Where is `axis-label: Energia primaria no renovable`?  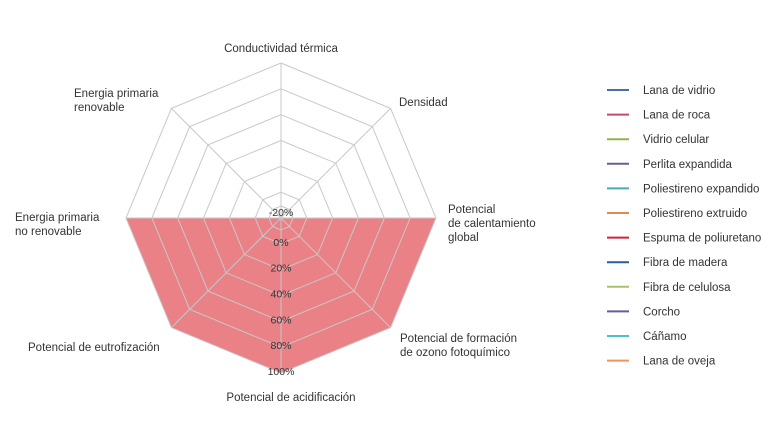
axis-label: Energia primaria no renovable is located at coordinates (57, 225).